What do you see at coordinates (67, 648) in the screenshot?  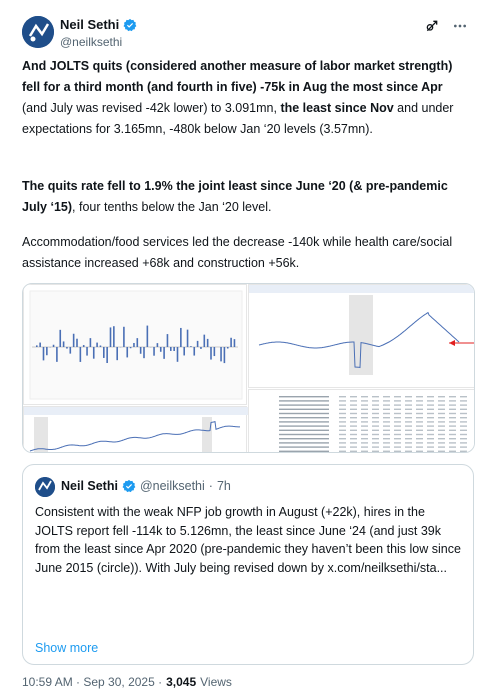 I see `show-more-link: Show more` at bounding box center [67, 648].